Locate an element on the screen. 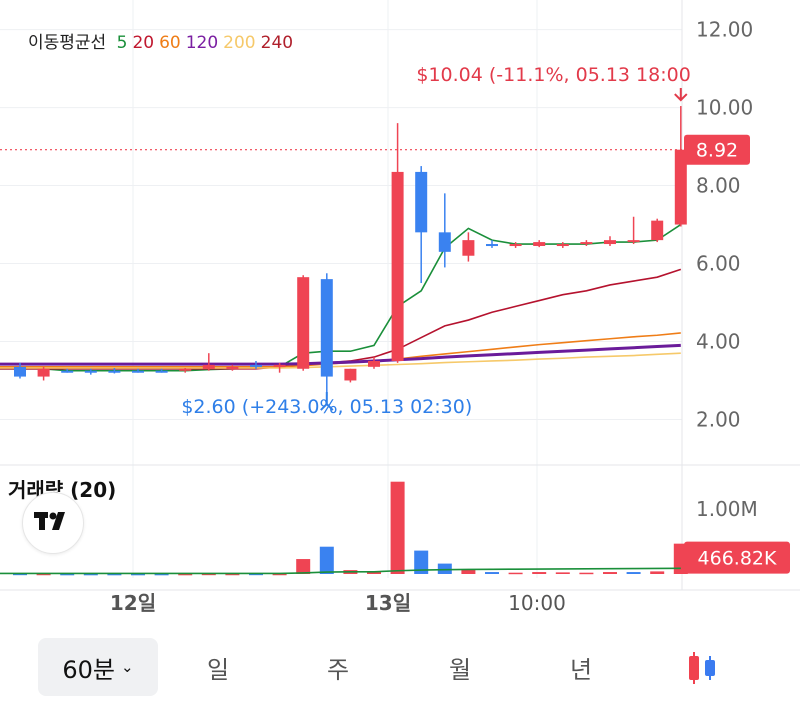  high-annotation: $10.04 (-11.1%, 05.13 18:00 is located at coordinates (553, 75).